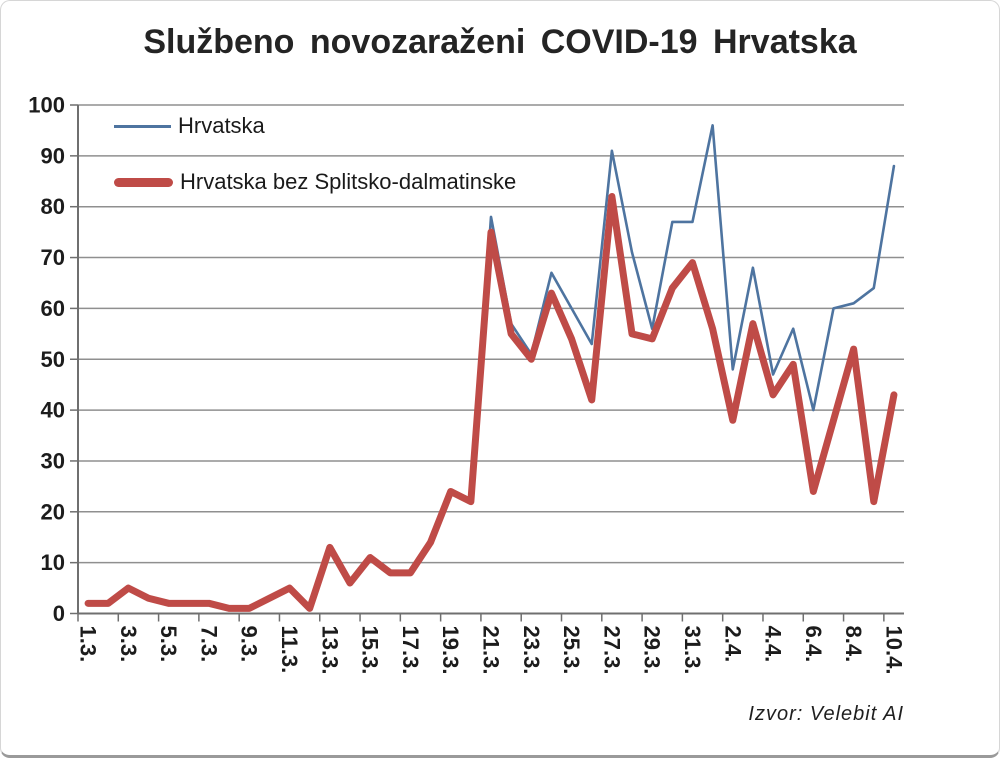 This screenshot has width=1000, height=758. Describe the element at coordinates (826, 714) in the screenshot. I see `source-note: Izvor: Velebit AI` at that location.